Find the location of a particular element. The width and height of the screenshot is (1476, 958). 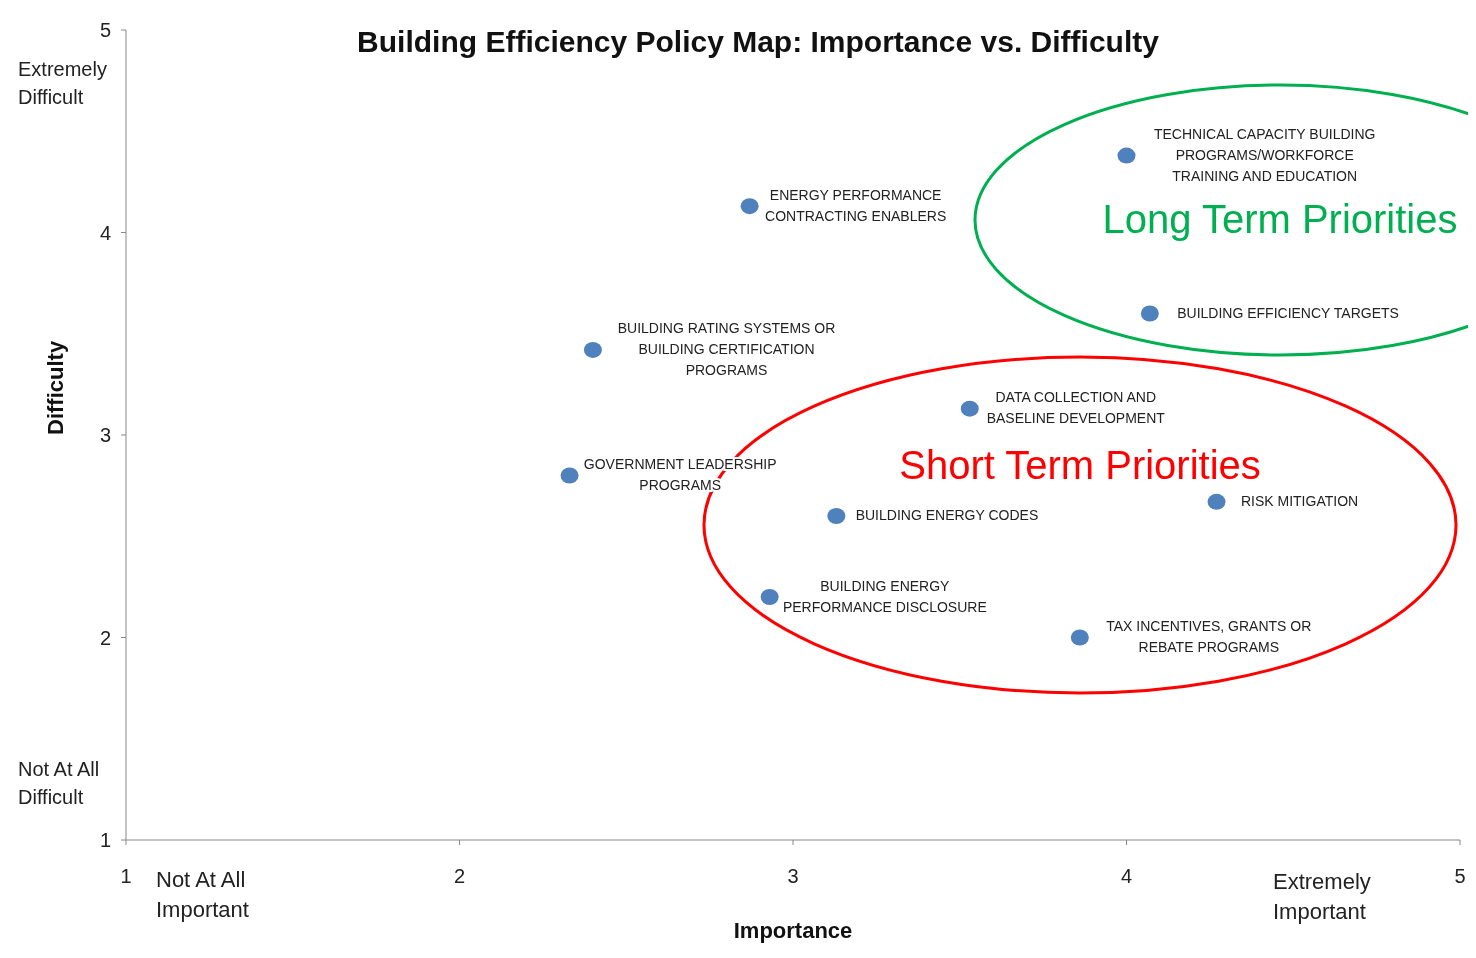

y-tick-label: 3 is located at coordinates (105, 435).